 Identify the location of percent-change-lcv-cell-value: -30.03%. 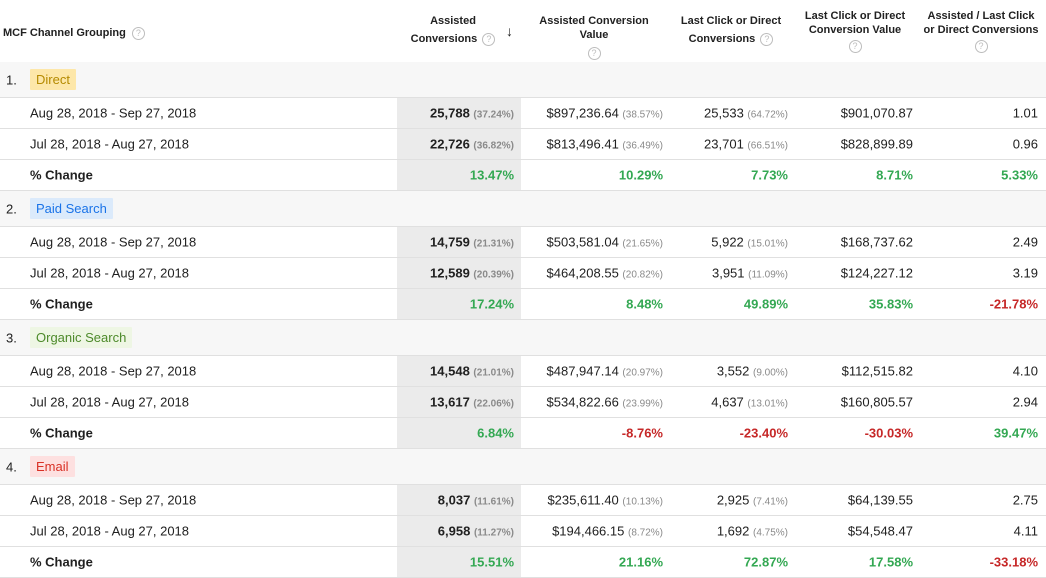
(888, 433).